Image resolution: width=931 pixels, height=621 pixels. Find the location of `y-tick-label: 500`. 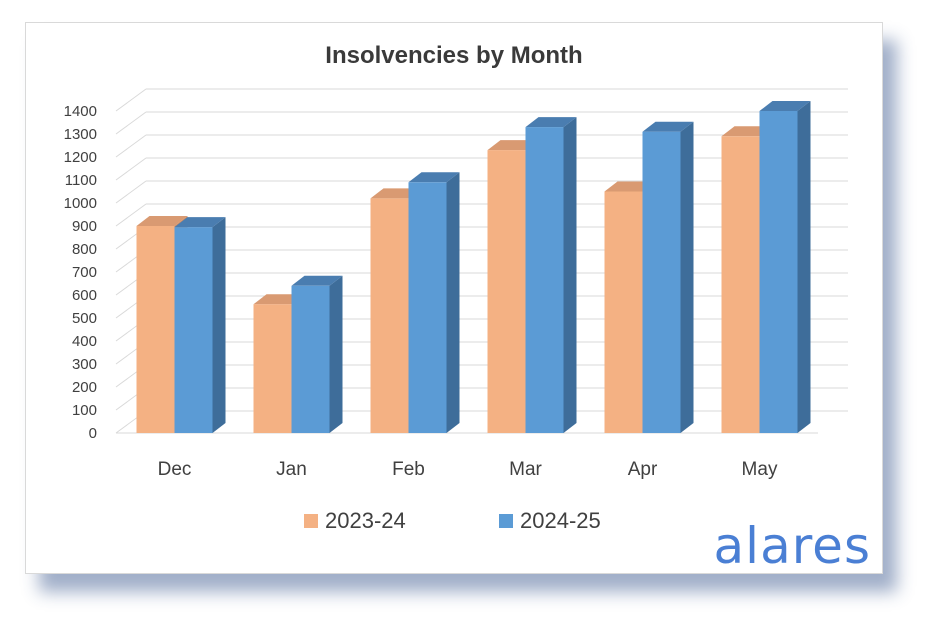

y-tick-label: 500 is located at coordinates (84, 318).